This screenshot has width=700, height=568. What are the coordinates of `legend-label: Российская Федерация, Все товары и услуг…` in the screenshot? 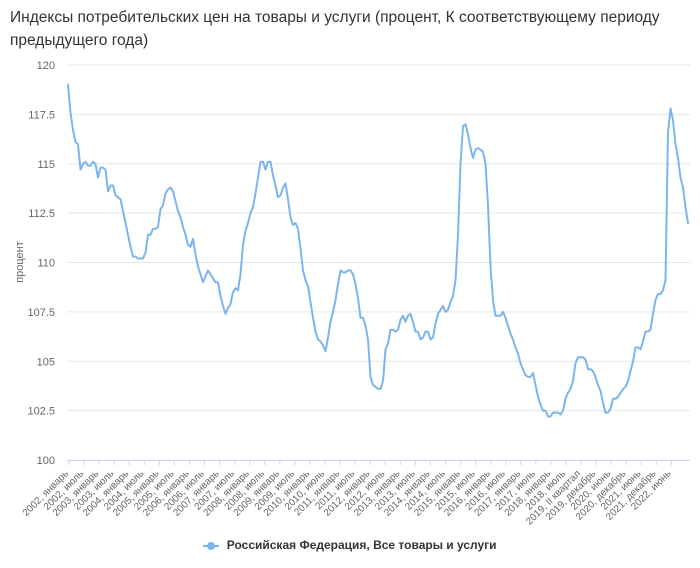 It's located at (361, 545).